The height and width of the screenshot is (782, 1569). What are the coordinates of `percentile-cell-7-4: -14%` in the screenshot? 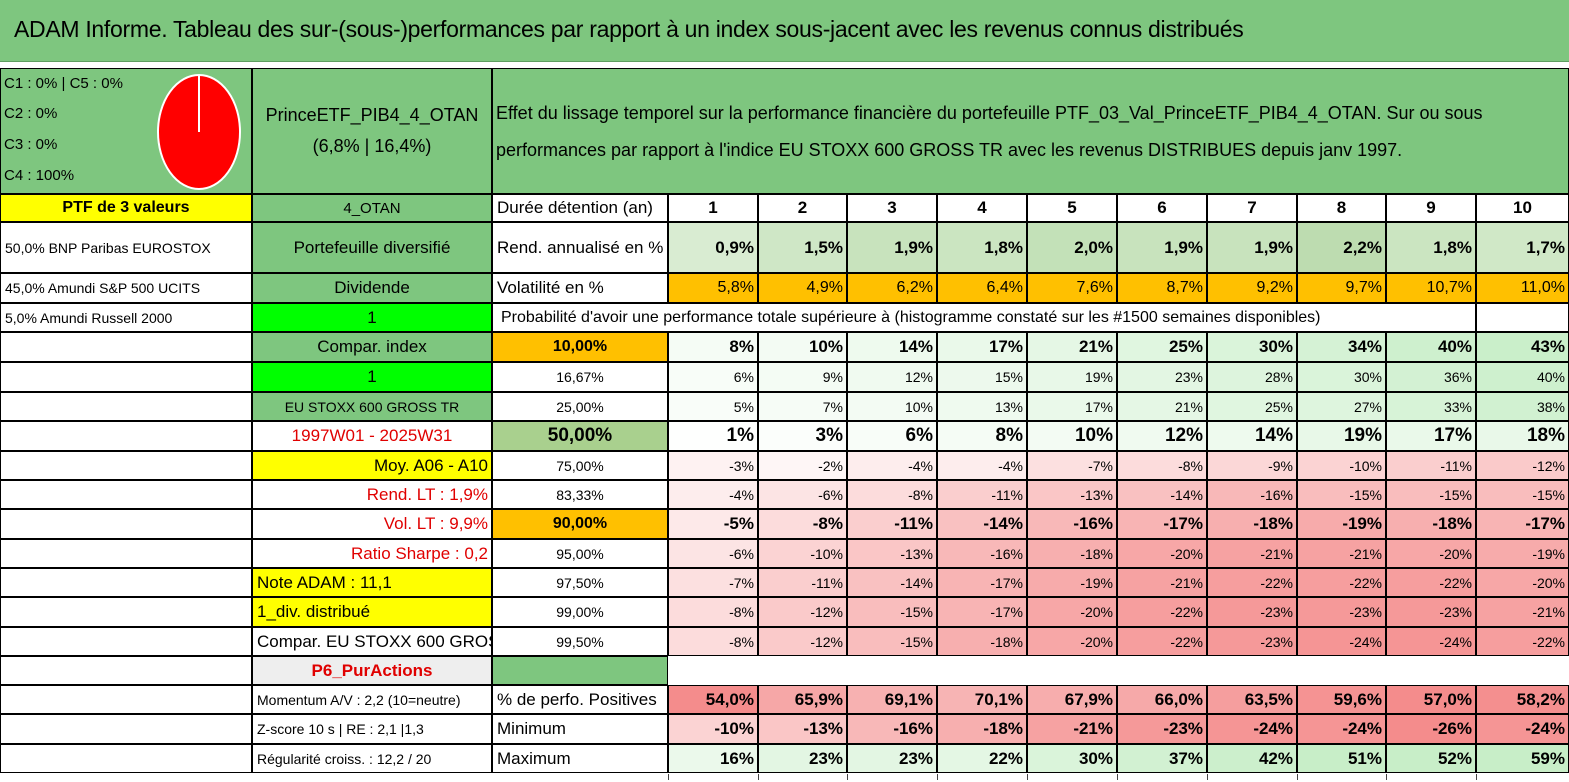 It's located at (982, 524).